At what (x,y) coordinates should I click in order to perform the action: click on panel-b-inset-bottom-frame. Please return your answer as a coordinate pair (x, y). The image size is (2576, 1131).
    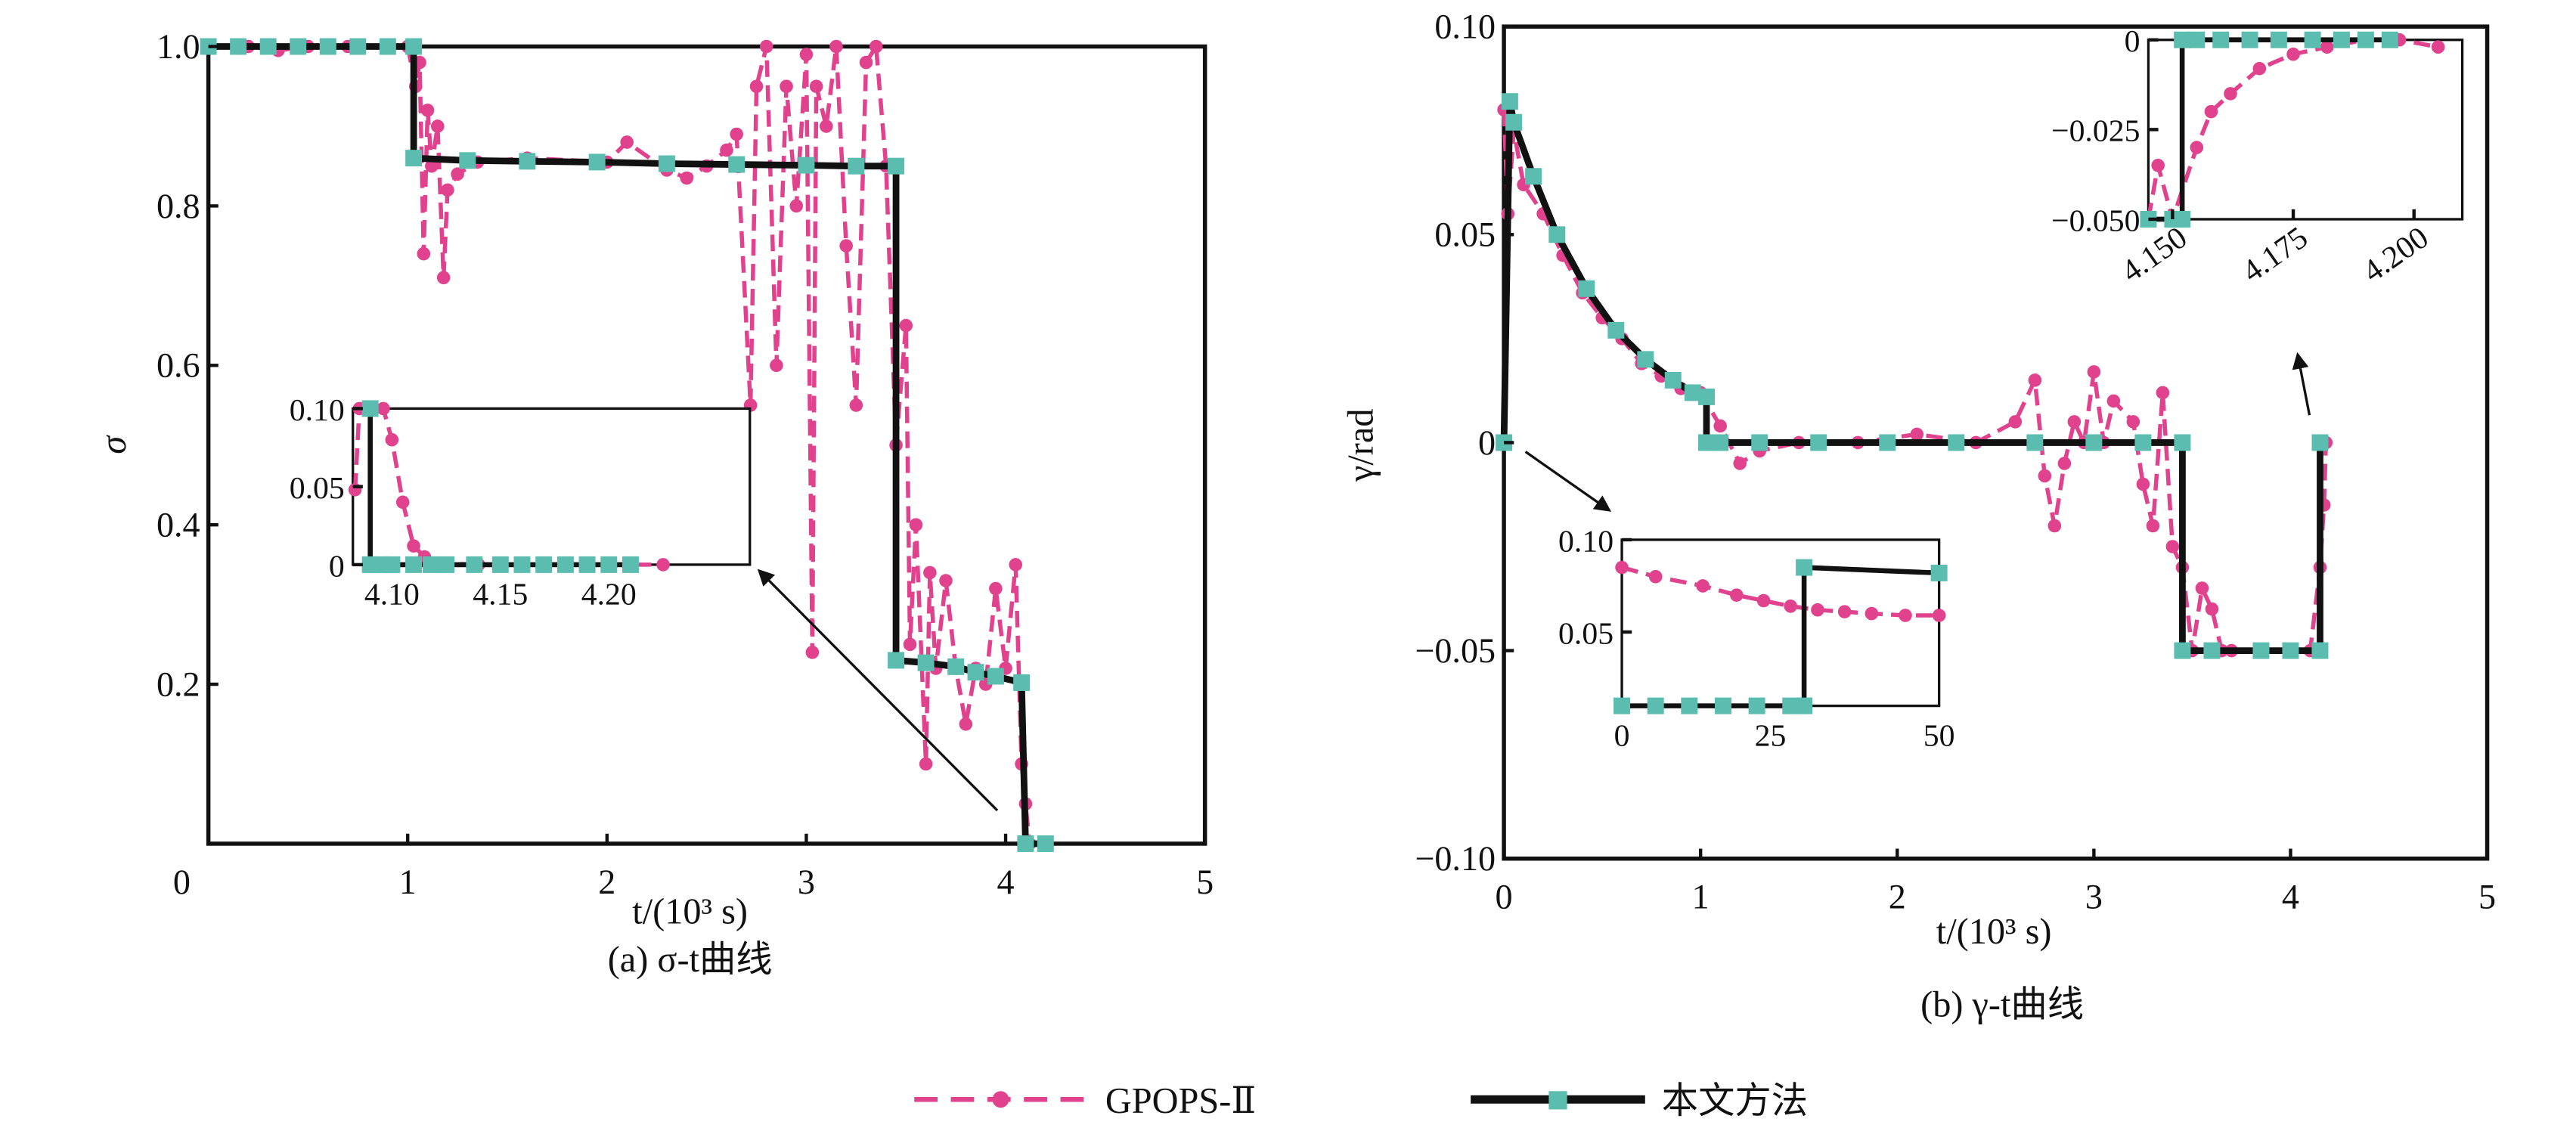
    Looking at the image, I should click on (1781, 623).